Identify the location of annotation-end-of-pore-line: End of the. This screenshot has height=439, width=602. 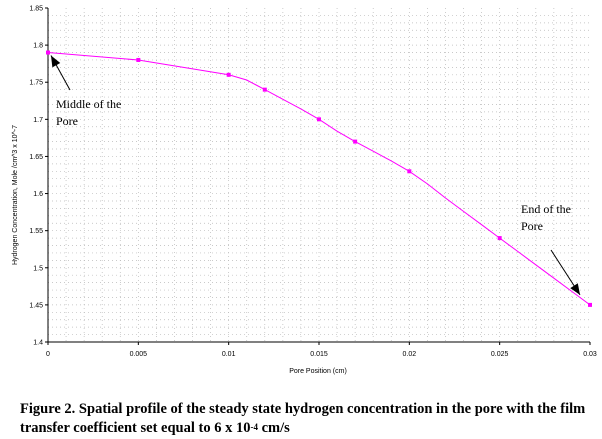
(546, 209).